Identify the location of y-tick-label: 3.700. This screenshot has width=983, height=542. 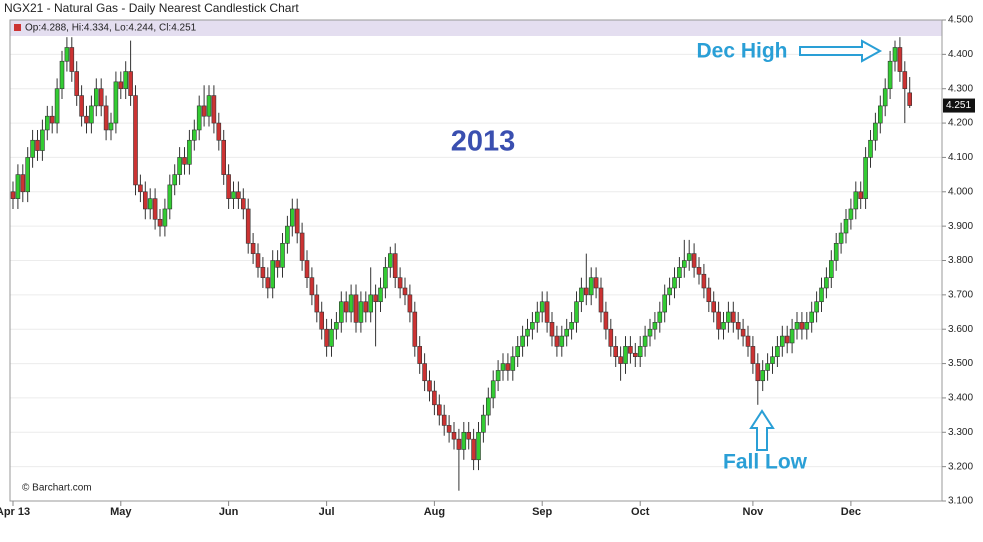
(960, 294).